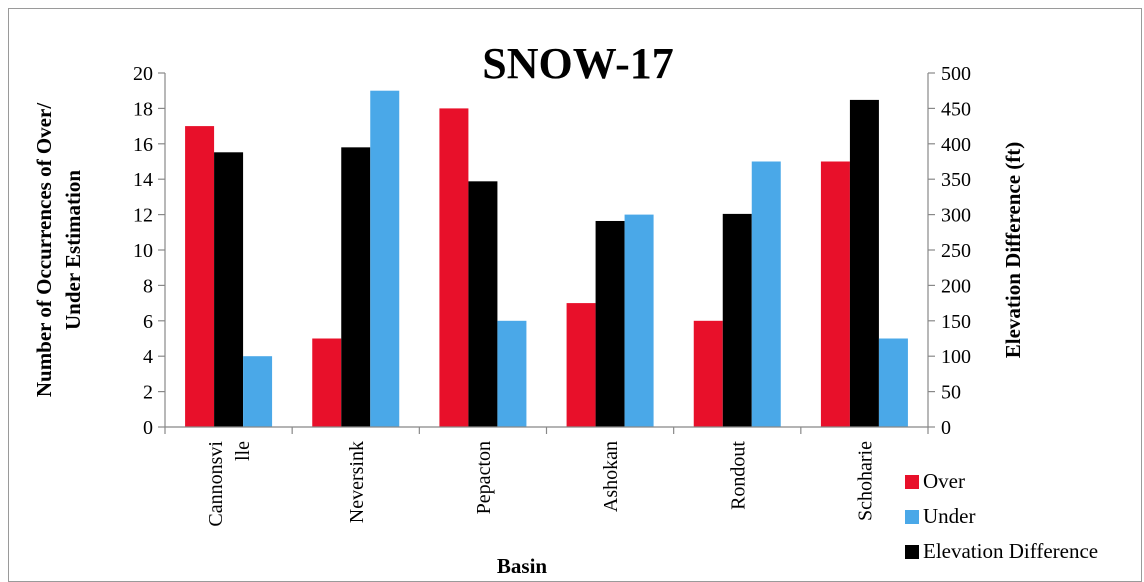 The image size is (1144, 582). What do you see at coordinates (73, 250) in the screenshot?
I see `y-axis-label-line-2: Under Estimation` at bounding box center [73, 250].